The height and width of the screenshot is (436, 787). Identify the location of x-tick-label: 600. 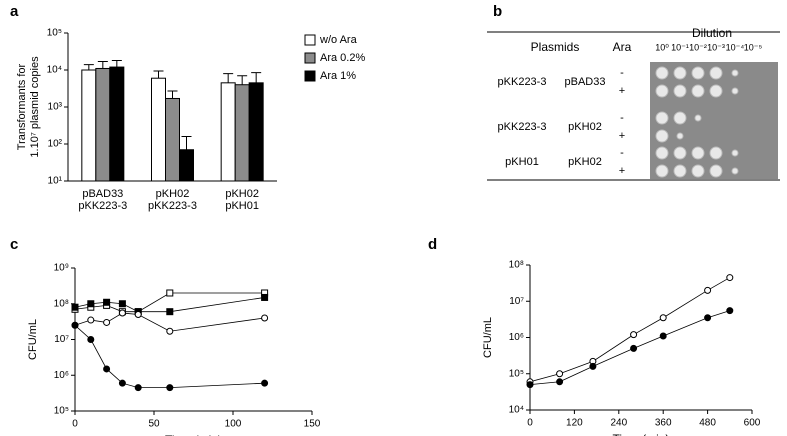
(752, 423).